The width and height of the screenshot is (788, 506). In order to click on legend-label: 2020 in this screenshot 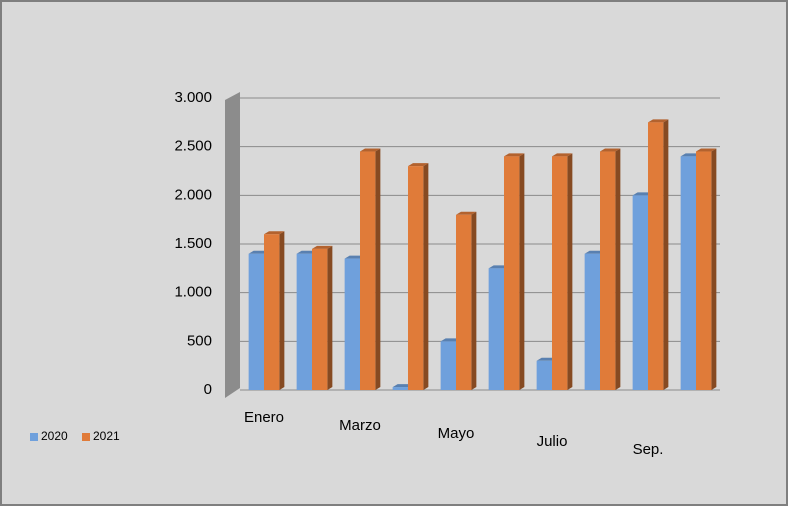, I will do `click(54, 436)`.